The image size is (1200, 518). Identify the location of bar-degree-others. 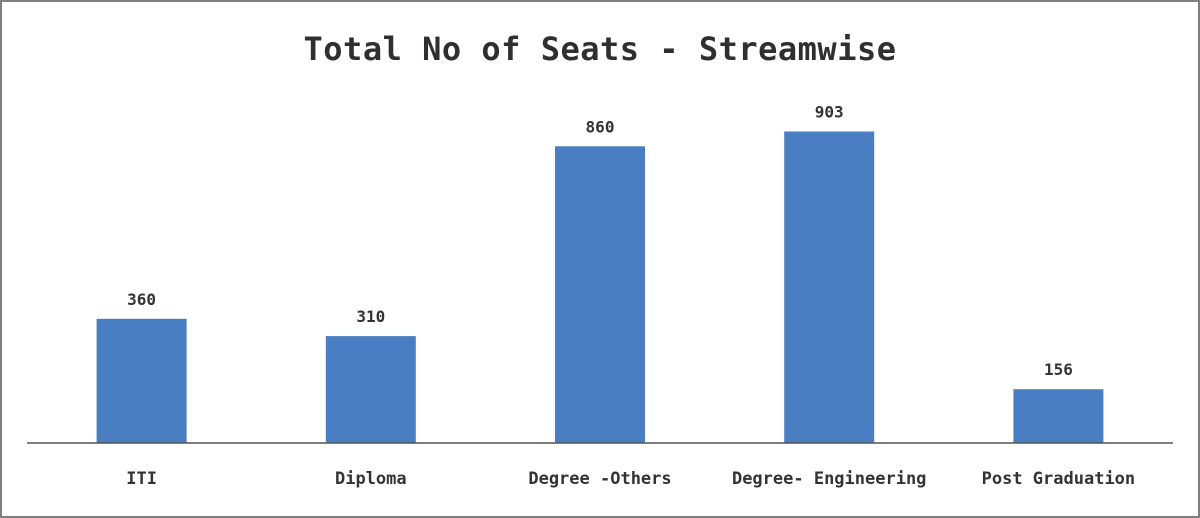
(600, 295).